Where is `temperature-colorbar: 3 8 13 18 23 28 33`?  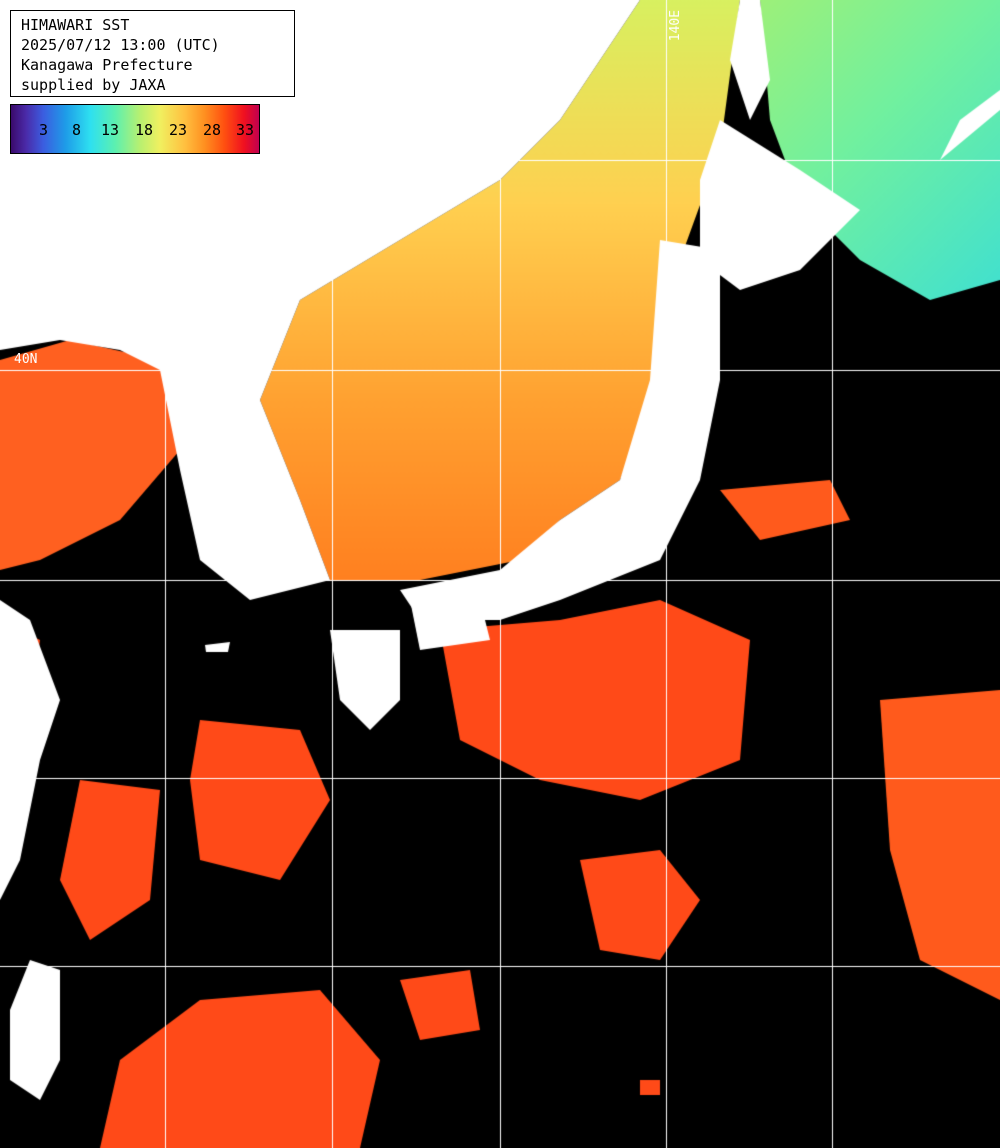 temperature-colorbar: 3 8 13 18 23 28 33 is located at coordinates (135, 129).